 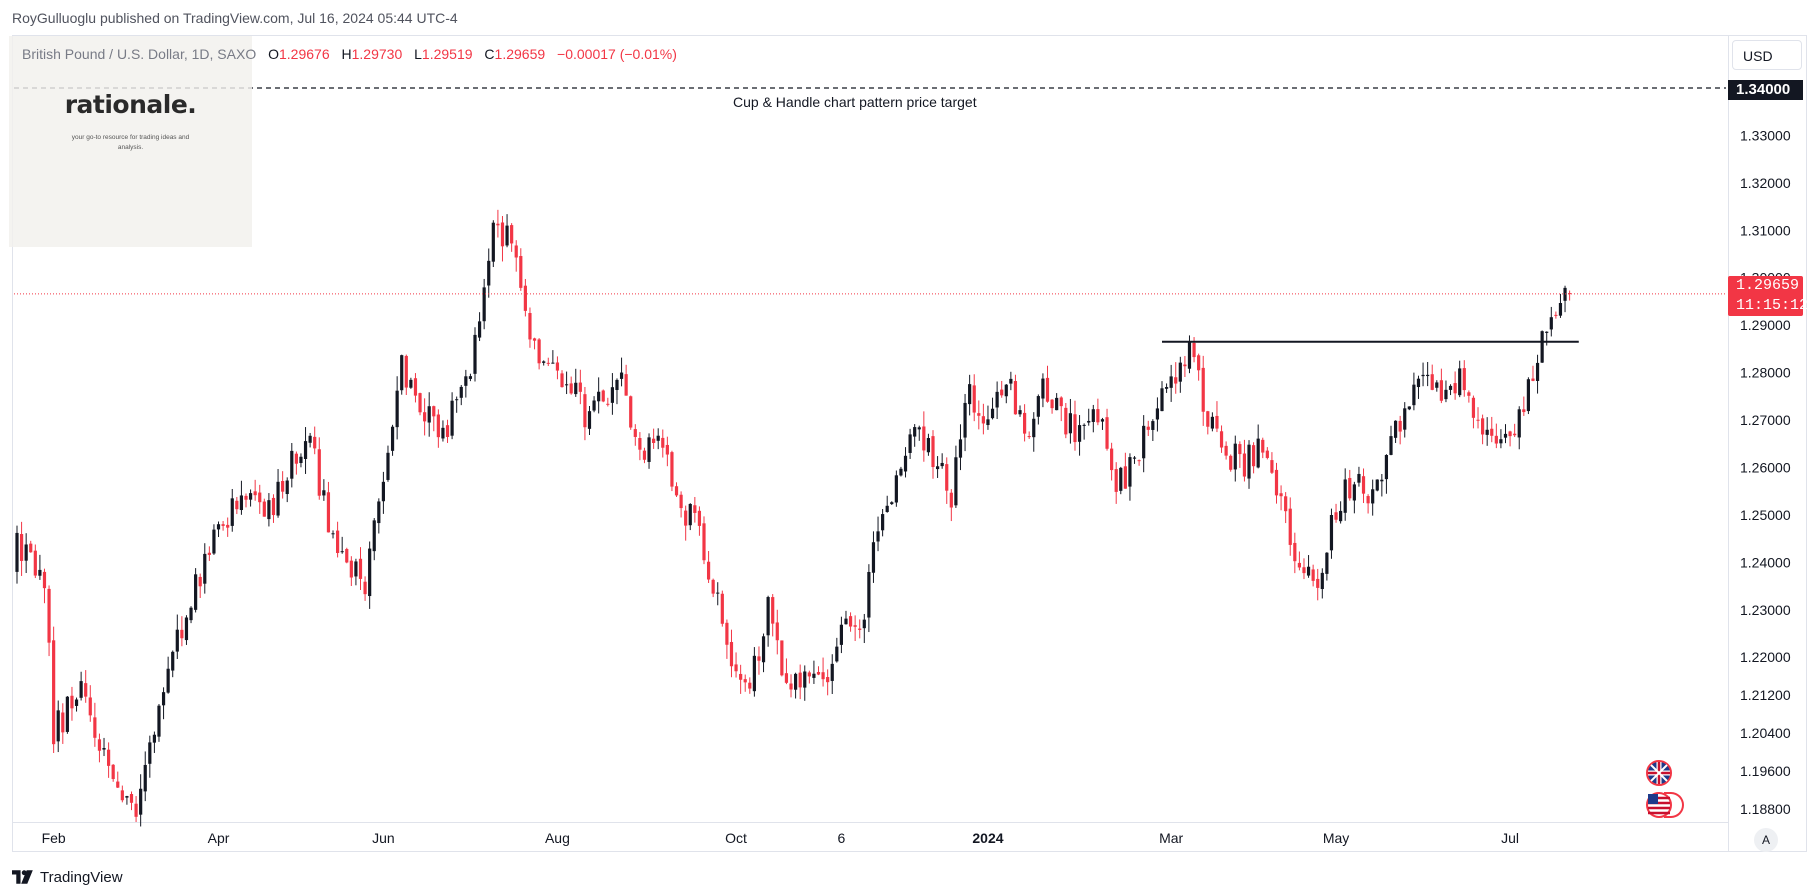 I want to click on legend-symbol: British Pound / U.S. Dollar, 1D, SAXO, so click(x=139, y=54).